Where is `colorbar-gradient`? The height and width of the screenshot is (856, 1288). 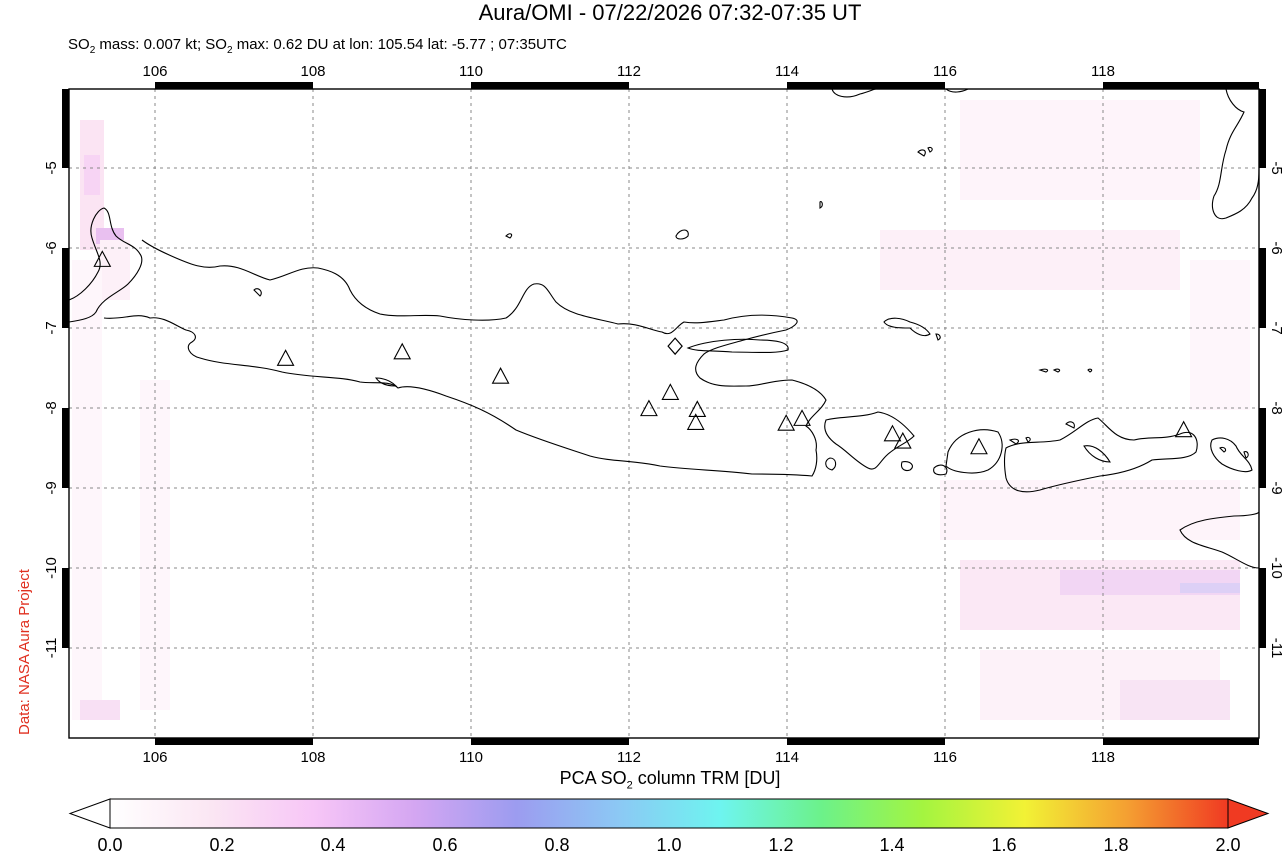 colorbar-gradient is located at coordinates (669, 813).